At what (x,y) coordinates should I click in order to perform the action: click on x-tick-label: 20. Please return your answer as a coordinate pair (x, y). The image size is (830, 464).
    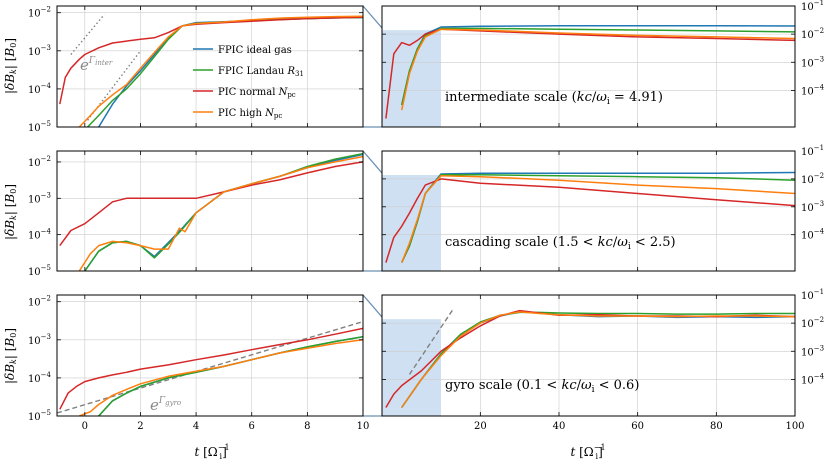
    Looking at the image, I should click on (480, 426).